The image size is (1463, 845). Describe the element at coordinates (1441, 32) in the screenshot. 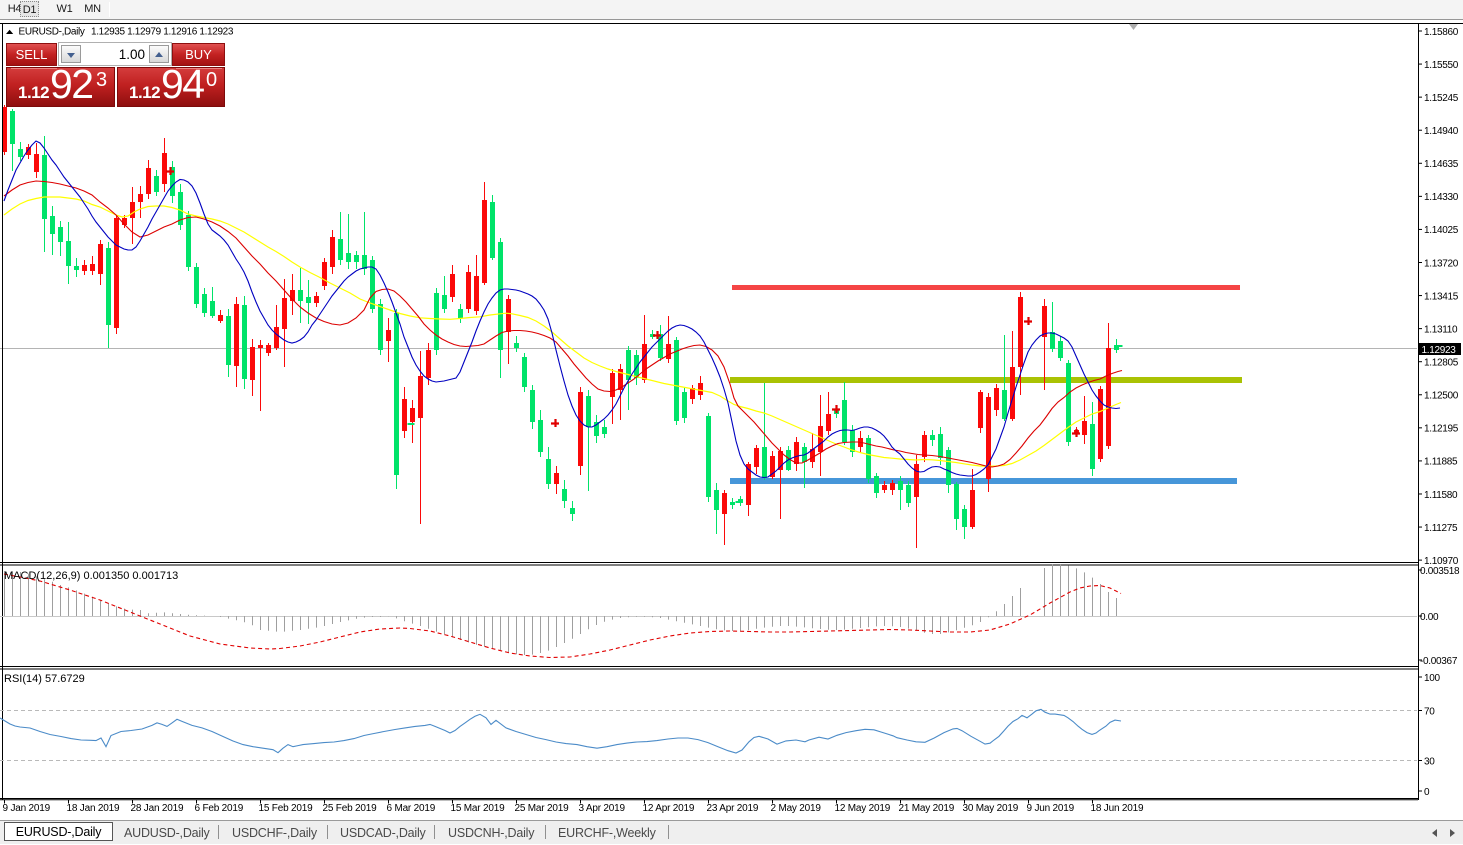

I see `svg-text: 1.15860` at that location.